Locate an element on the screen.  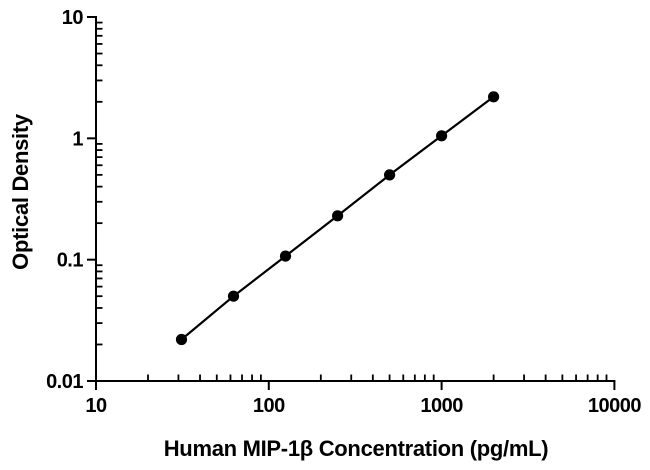
x-tick-label: 1000 is located at coordinates (441, 406).